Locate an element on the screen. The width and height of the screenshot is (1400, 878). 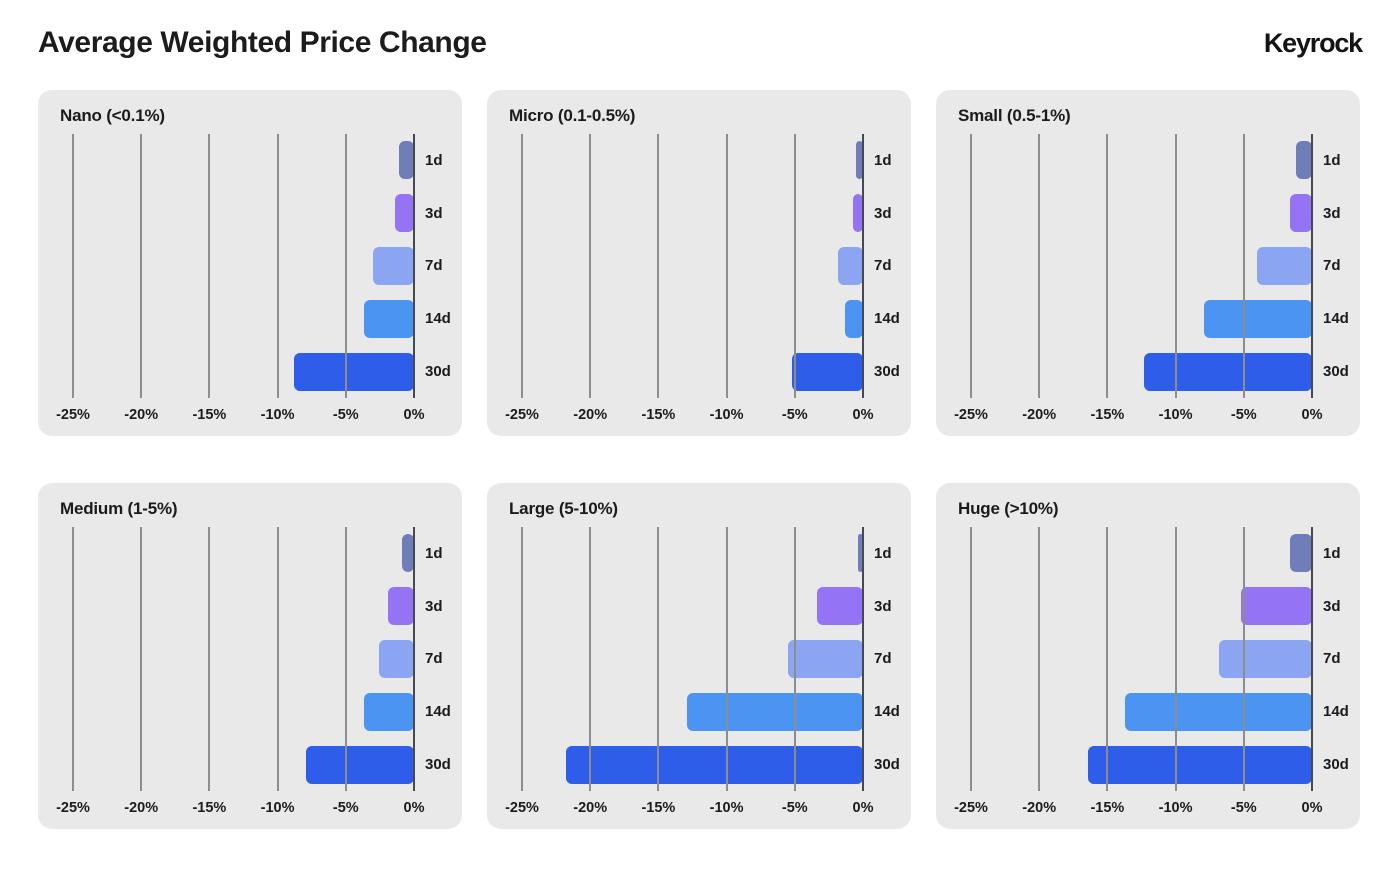
panel-title: Large (5-10%) is located at coordinates (563, 508).